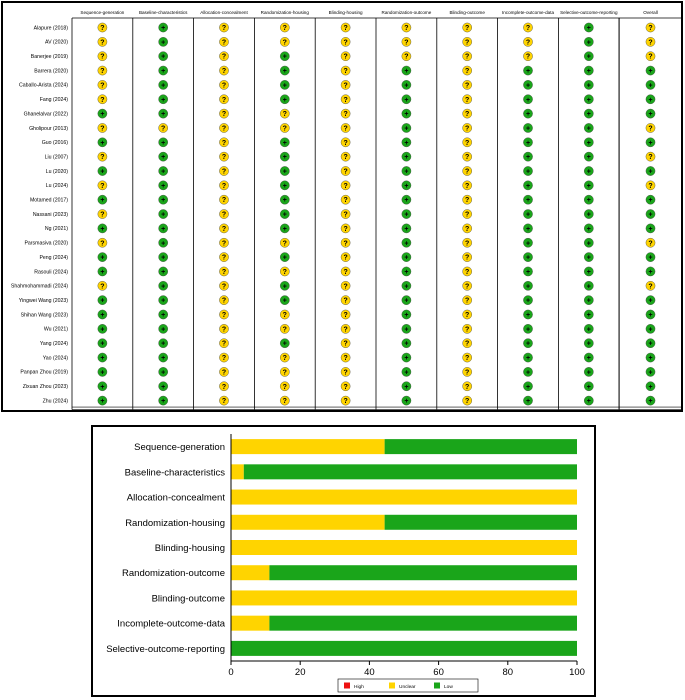  Describe the element at coordinates (408, 685) in the screenshot. I see `legend-box` at that location.